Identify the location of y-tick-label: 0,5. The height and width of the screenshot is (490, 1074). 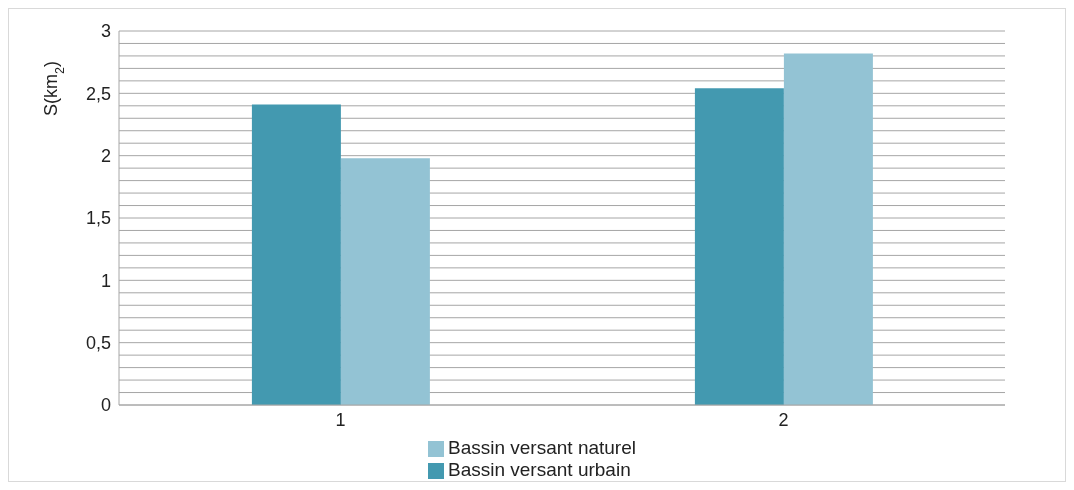
(98, 343).